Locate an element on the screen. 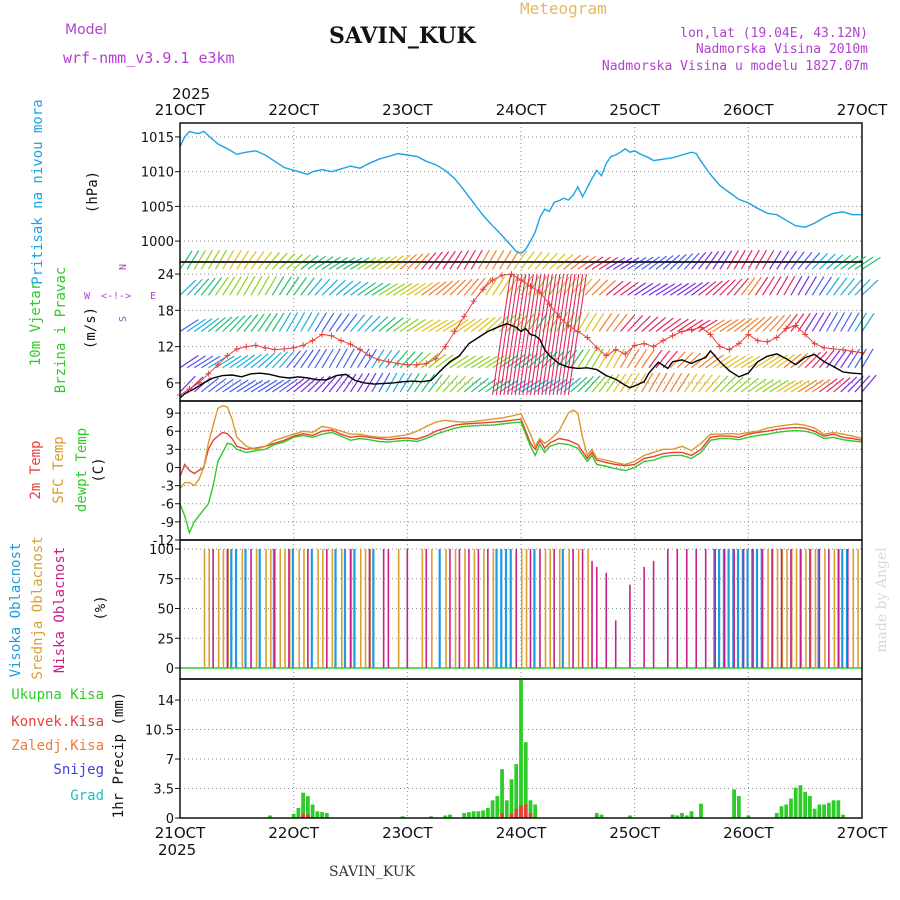 This screenshot has width=900, height=900. x-tick-bottom-27OCT: 27OCT is located at coordinates (862, 833).